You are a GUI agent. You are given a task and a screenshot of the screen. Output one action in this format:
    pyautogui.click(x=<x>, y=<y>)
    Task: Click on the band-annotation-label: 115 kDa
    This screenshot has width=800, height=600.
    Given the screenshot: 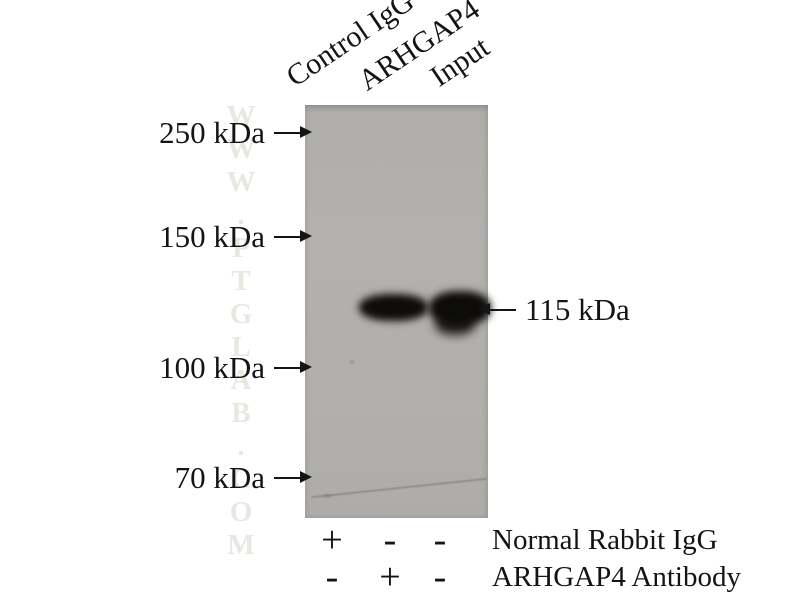 What is the action you would take?
    pyautogui.click(x=577, y=309)
    